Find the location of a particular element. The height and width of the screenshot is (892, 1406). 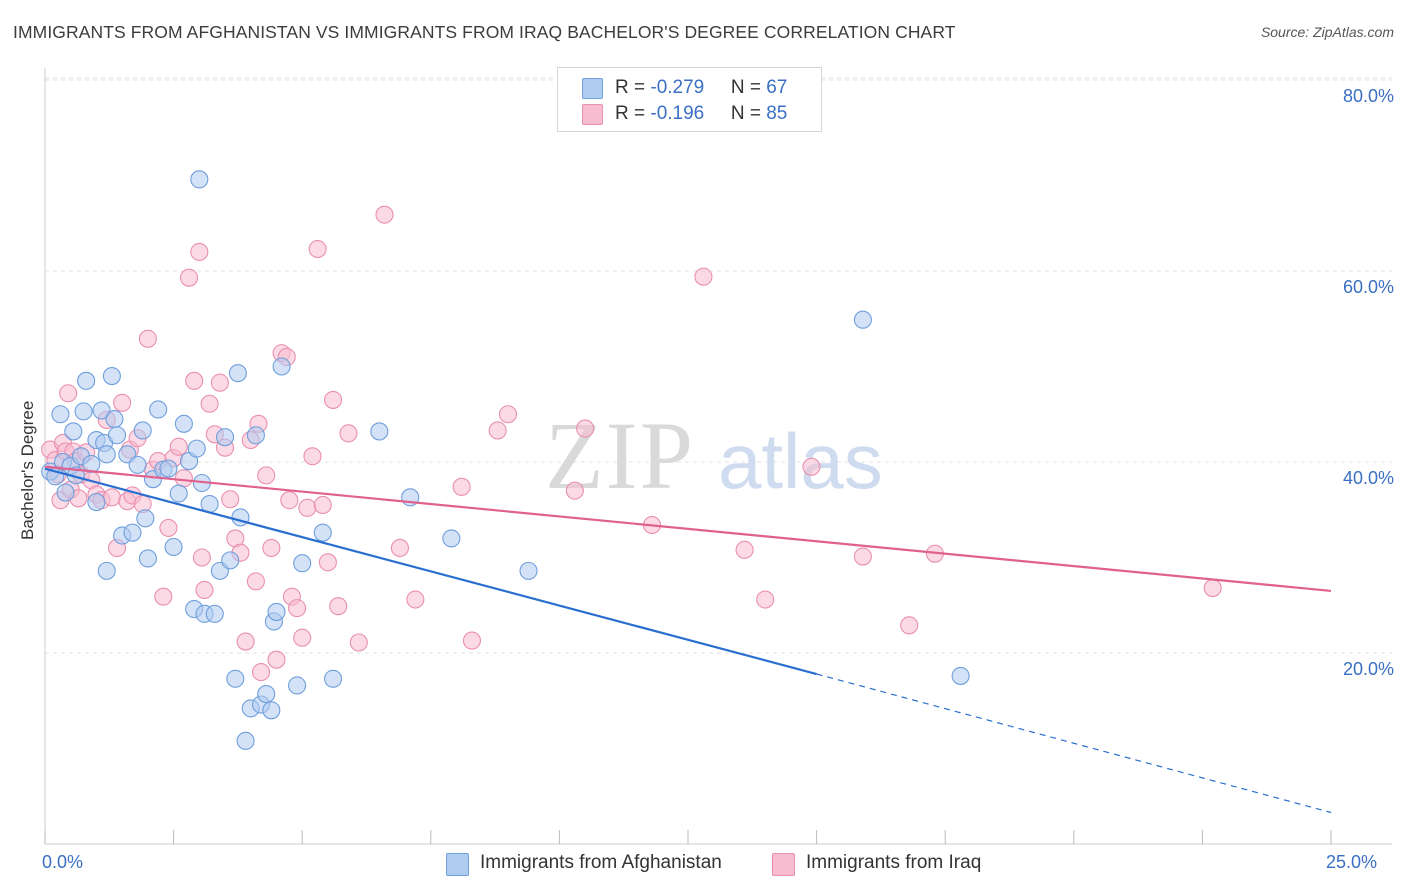

legend-text-afghanistan: R = -0.279 N = 67 is located at coordinates (701, 88).